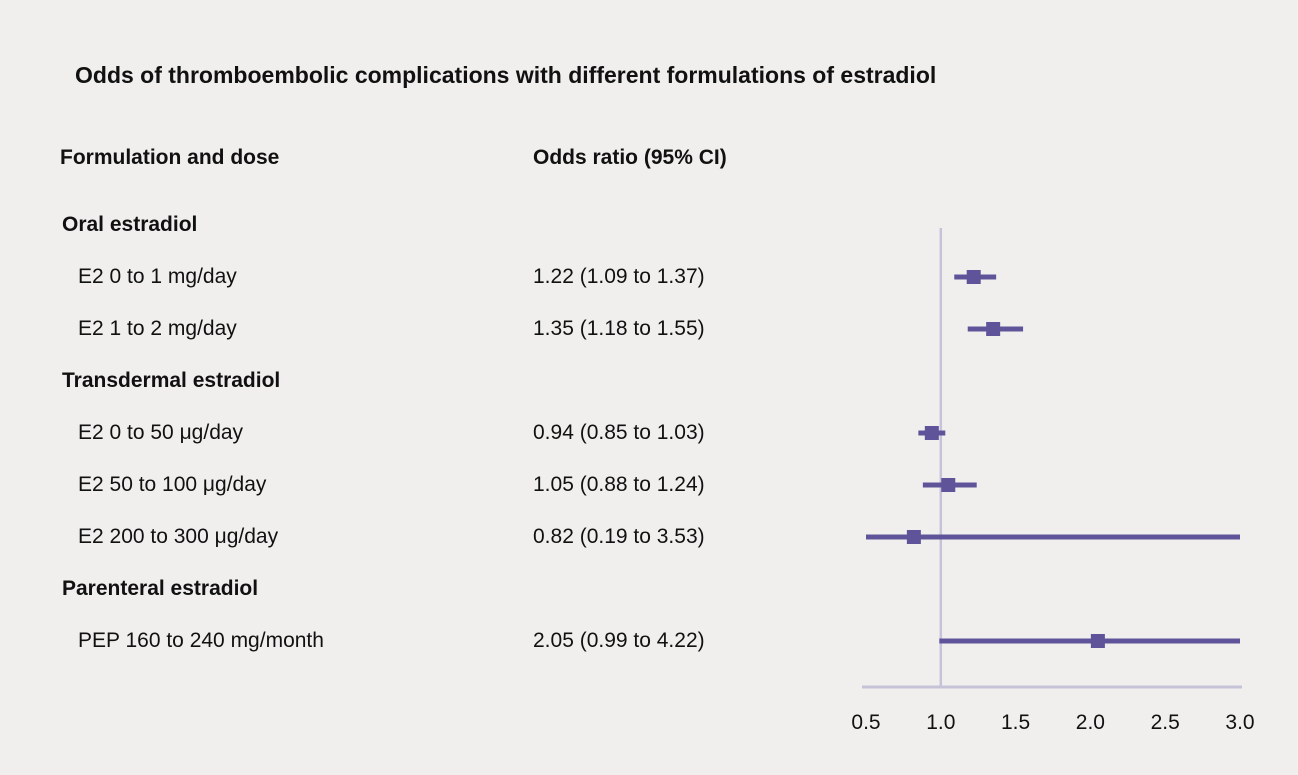  I want to click on item-row: E2 50 to 100 μg/day 1.05 (0.88 to 1.24), so click(430, 485).